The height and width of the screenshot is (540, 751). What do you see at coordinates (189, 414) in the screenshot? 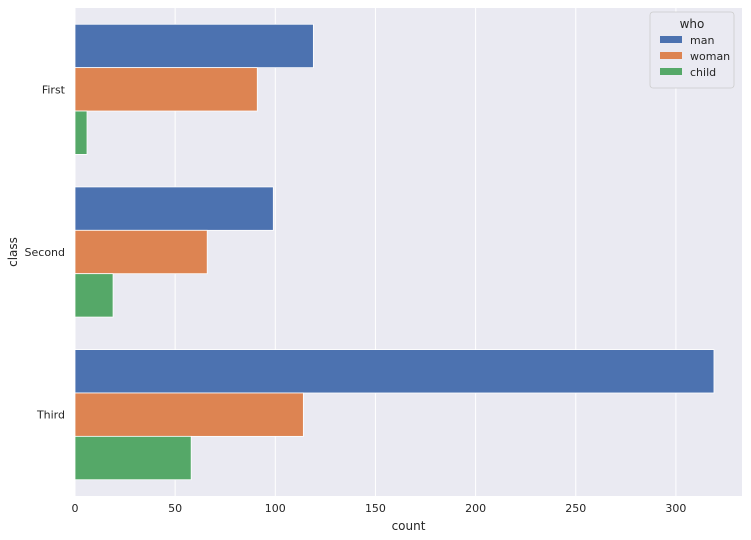
I see `bar-third-woman` at bounding box center [189, 414].